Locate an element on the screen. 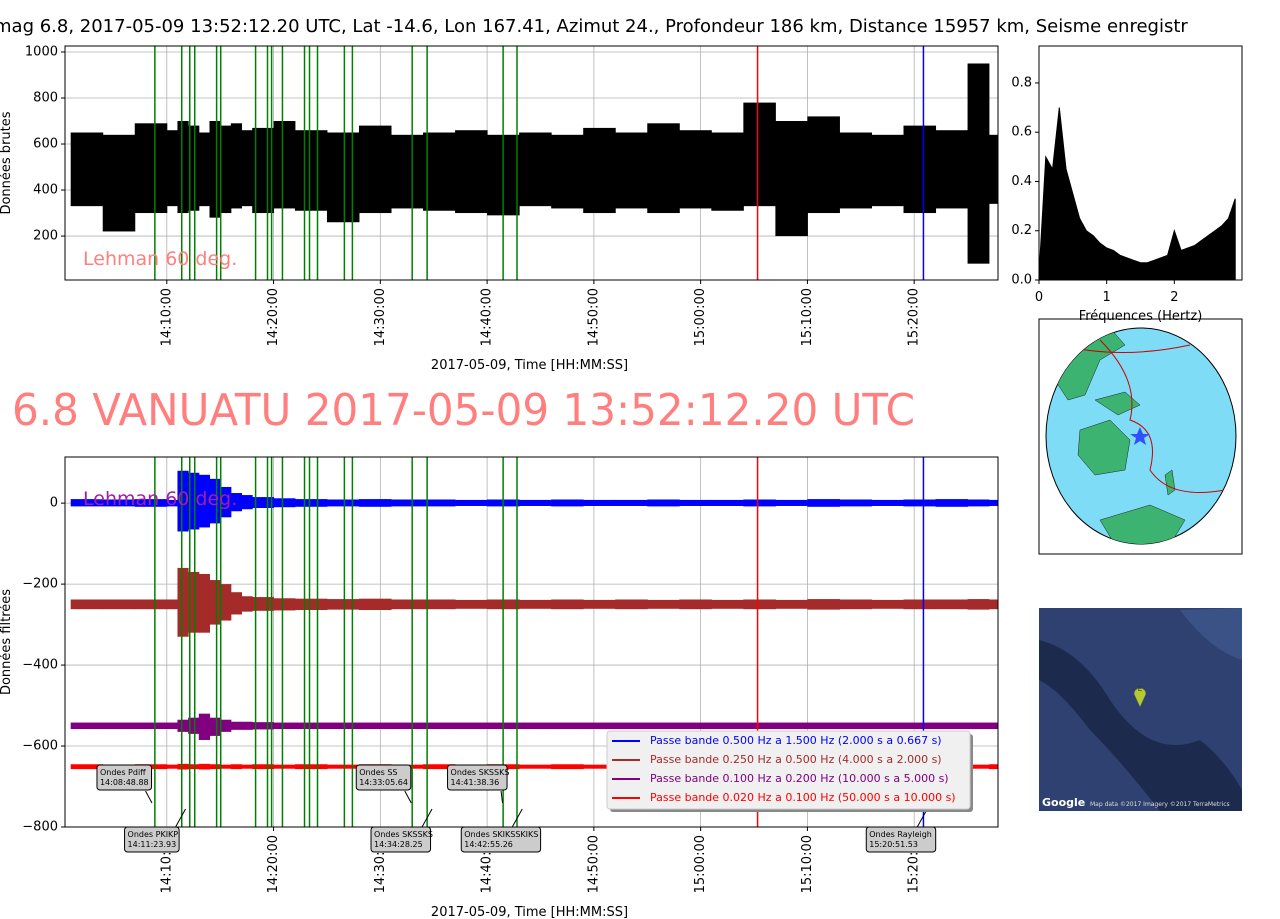 The image size is (1280, 919). y-tick-label: −400 is located at coordinates (40, 665).